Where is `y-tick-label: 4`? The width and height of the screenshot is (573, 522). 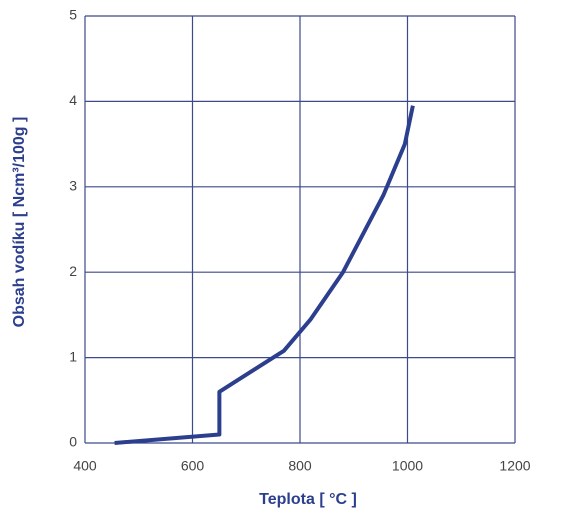
y-tick-label: 4 is located at coordinates (73, 100).